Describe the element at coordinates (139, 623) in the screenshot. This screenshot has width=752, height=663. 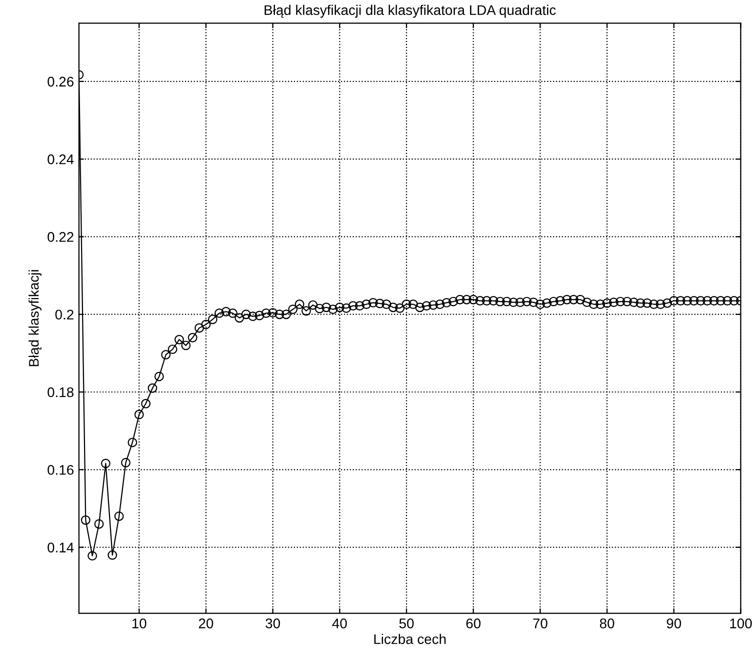
I see `x-tick-label: 10` at that location.